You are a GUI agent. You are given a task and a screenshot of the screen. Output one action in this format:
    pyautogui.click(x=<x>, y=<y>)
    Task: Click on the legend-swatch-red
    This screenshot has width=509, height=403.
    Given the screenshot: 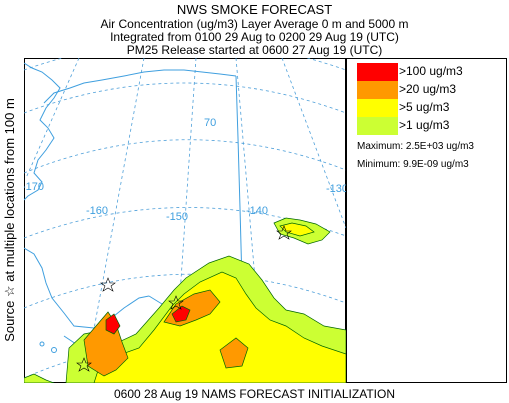 What is the action you would take?
    pyautogui.click(x=377, y=72)
    